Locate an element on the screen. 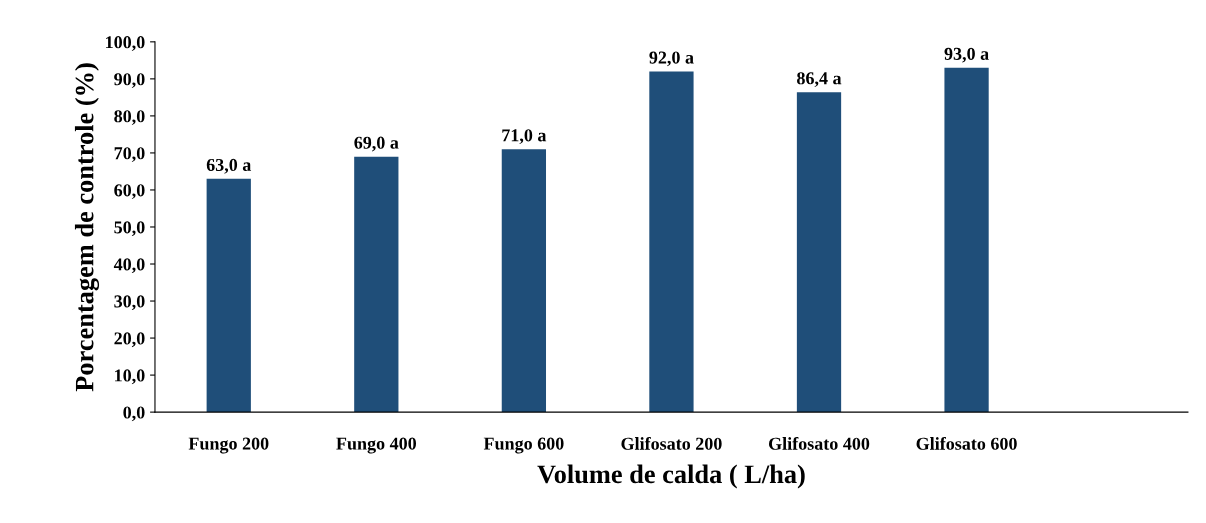  y-tick-label: 40,0 is located at coordinates (129, 266).